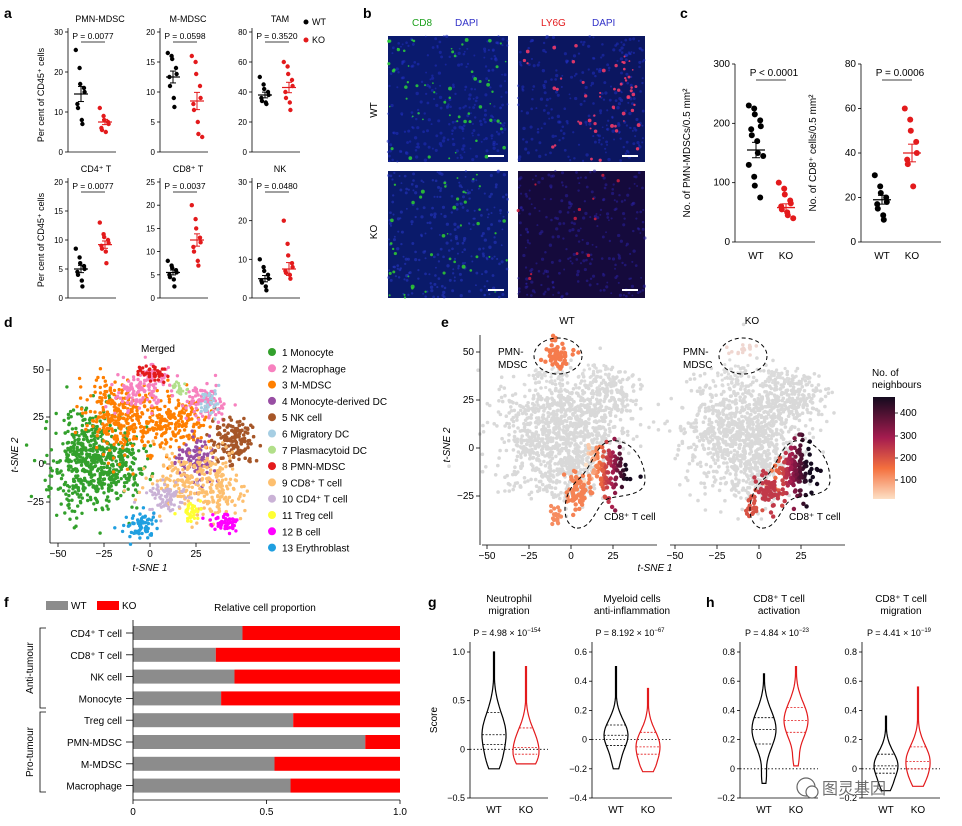 Image resolution: width=962 pixels, height=826 pixels. I want to click on ko-point, so click(907, 159).